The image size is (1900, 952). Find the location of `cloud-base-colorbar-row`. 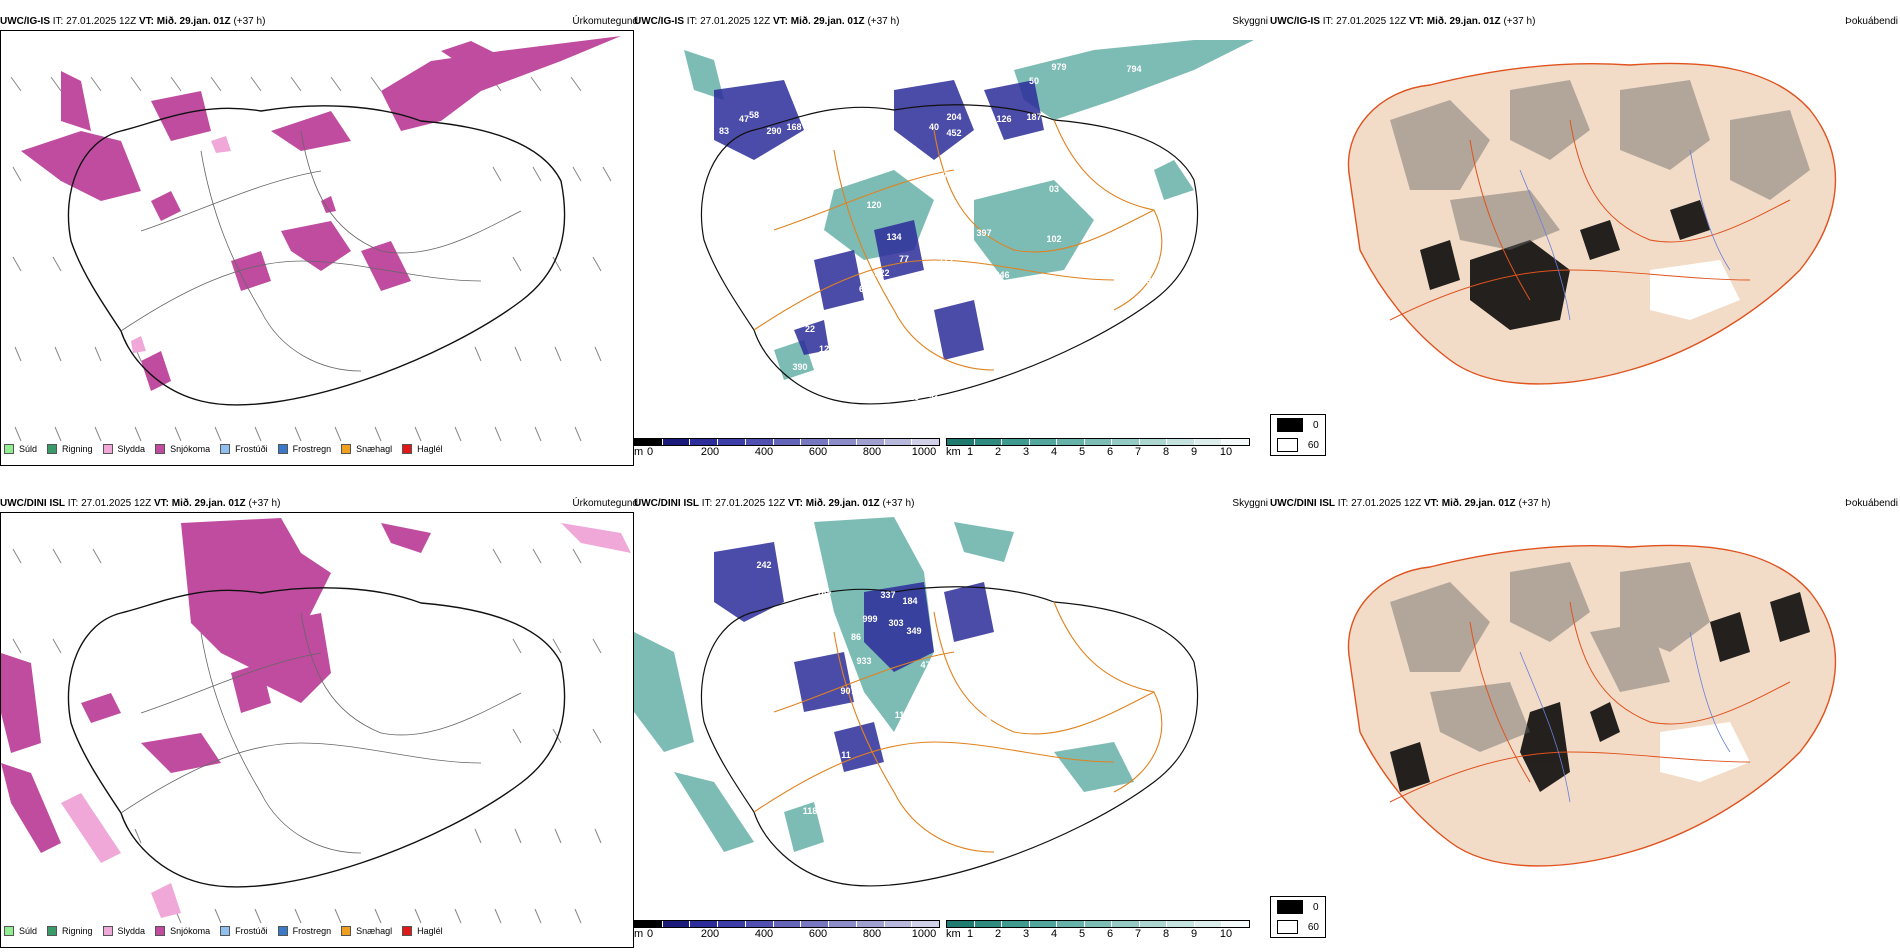

cloud-base-colorbar-row is located at coordinates (787, 924).